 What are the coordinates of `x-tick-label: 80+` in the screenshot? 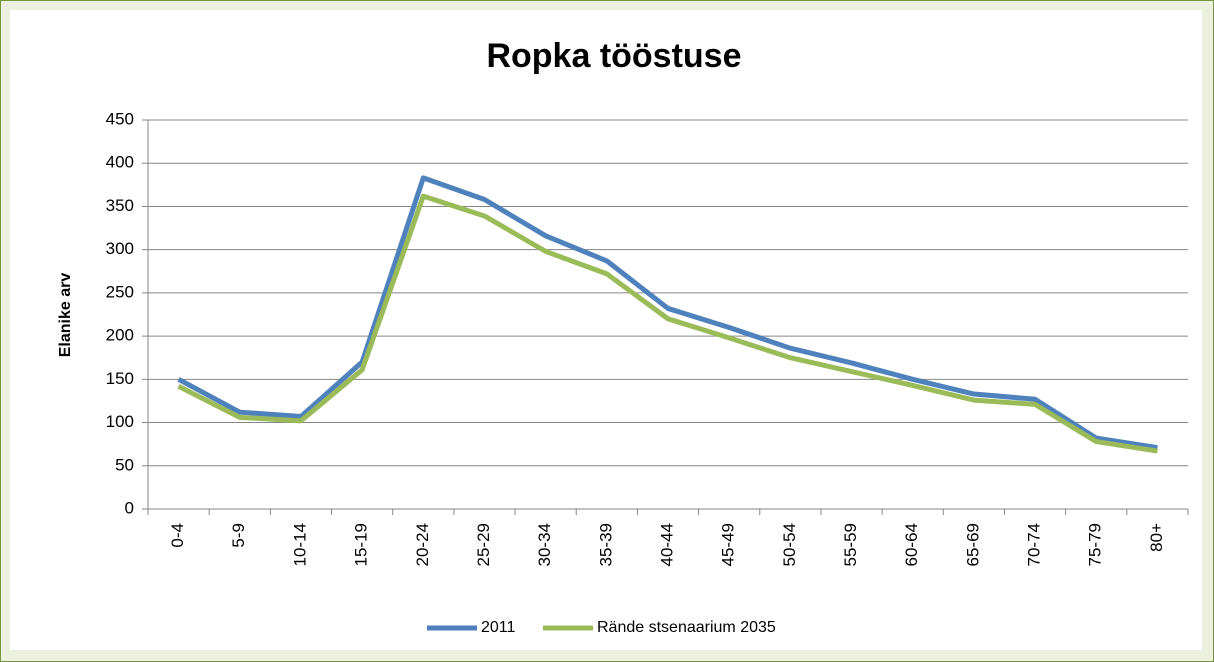 It's located at (1156, 537).